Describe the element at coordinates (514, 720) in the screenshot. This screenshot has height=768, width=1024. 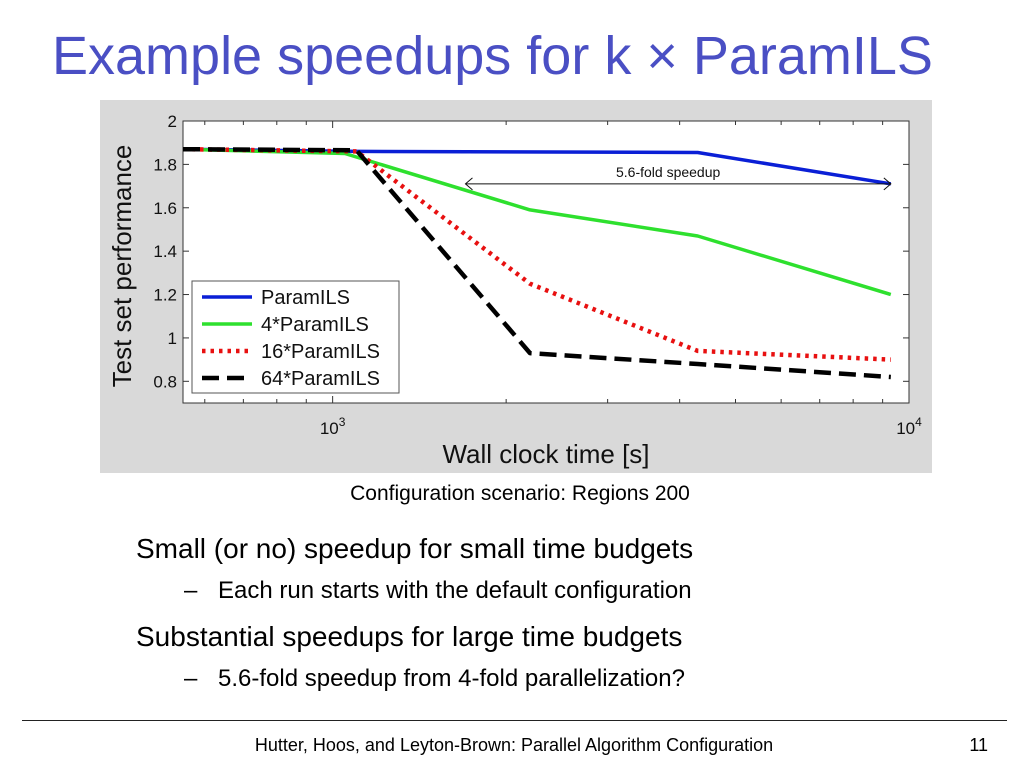
I see `footer-divider` at that location.